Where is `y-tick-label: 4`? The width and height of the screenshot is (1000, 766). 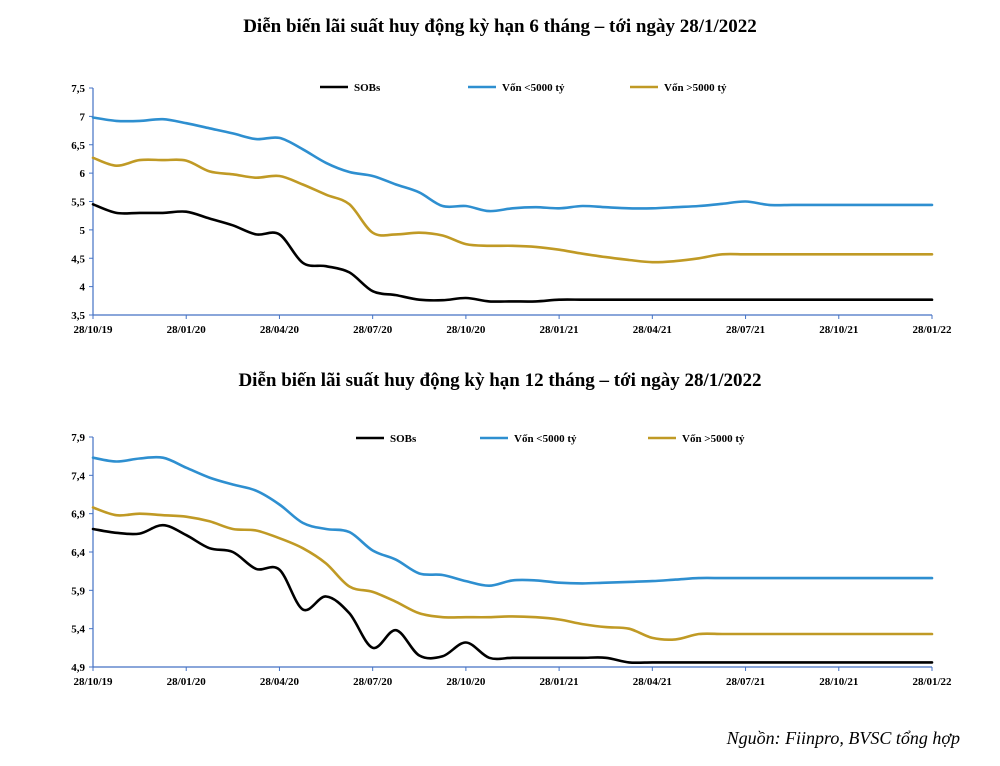 y-tick-label: 4 is located at coordinates (83, 288).